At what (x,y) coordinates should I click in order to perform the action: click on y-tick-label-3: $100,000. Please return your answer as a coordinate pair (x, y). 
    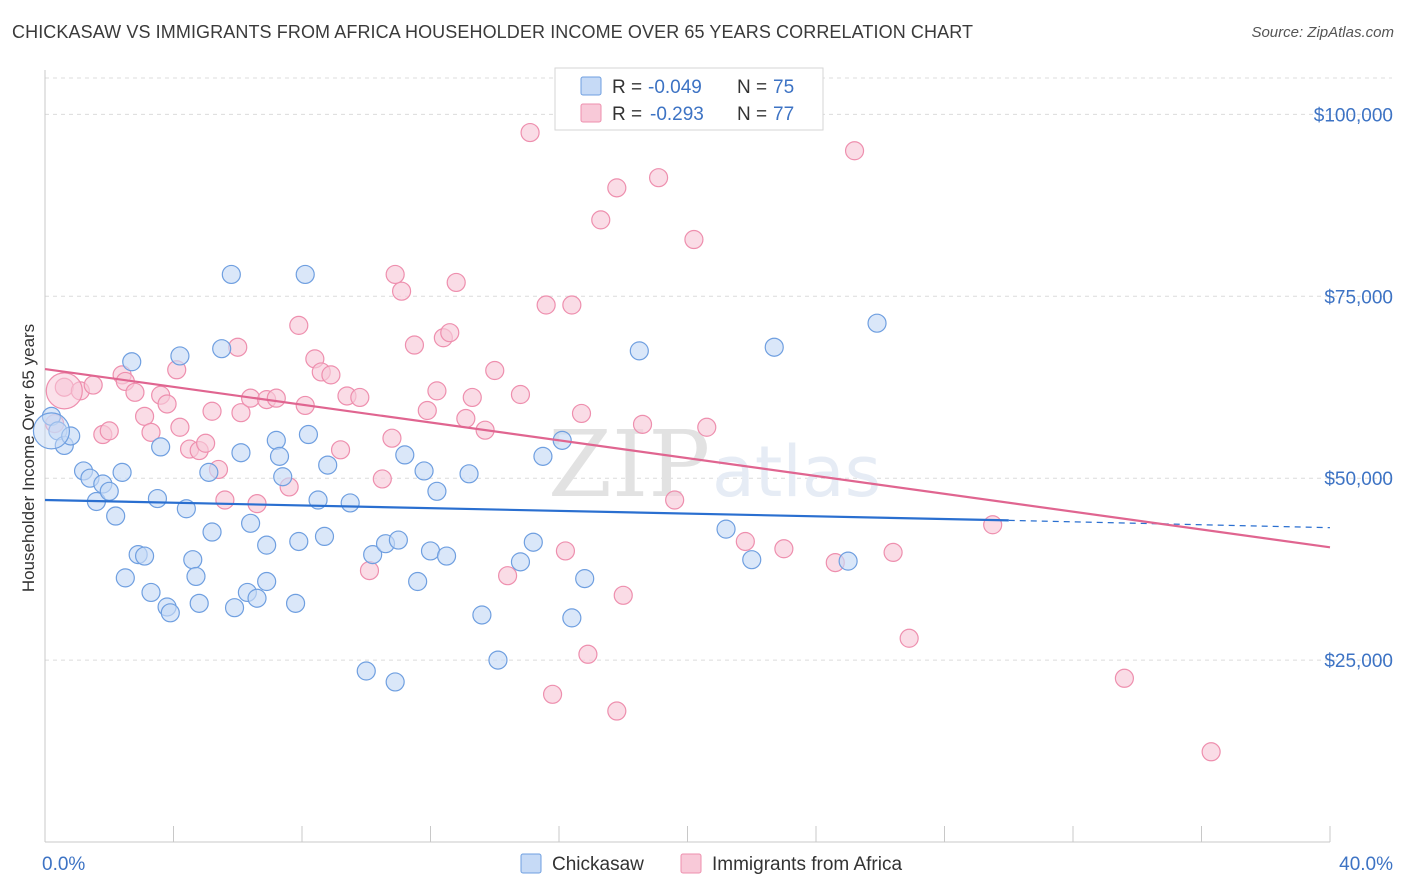
    Looking at the image, I should click on (1353, 115).